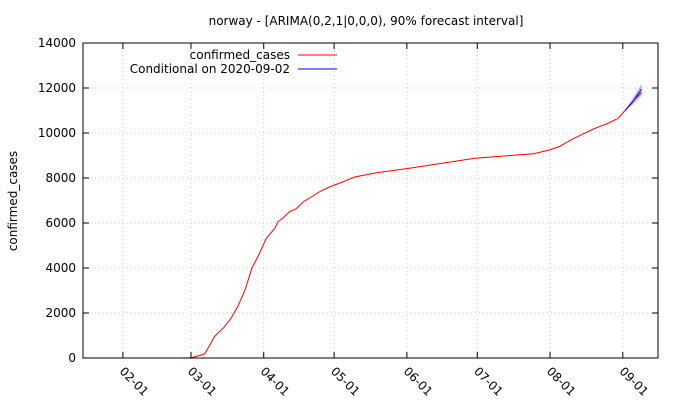 This screenshot has height=400, width=680. What do you see at coordinates (633, 99) in the screenshot?
I see `conditional-forecast-line` at bounding box center [633, 99].